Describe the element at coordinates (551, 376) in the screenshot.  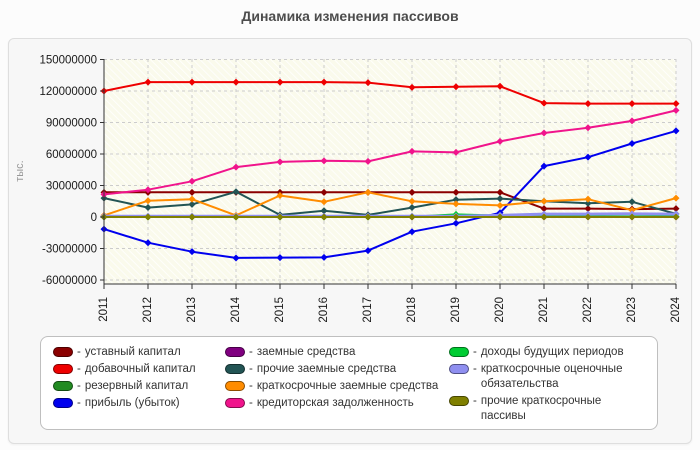
I see `legend-item-label: краткосрочные оценочные обязательства` at that location.